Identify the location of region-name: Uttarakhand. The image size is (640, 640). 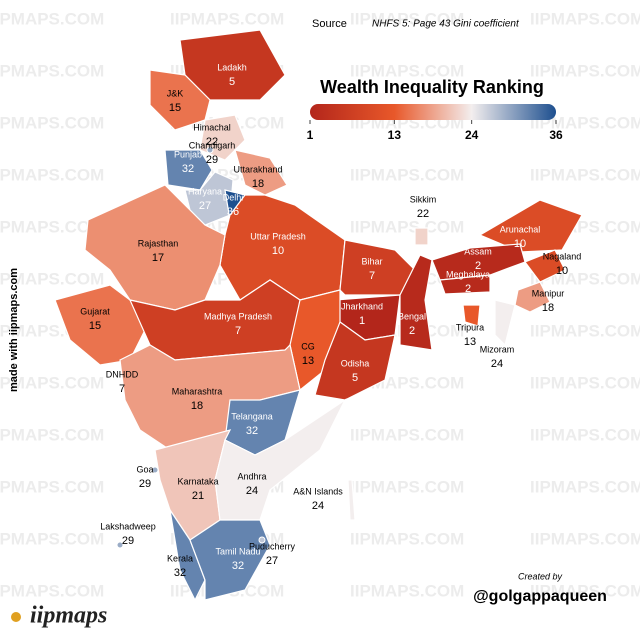
(257, 169).